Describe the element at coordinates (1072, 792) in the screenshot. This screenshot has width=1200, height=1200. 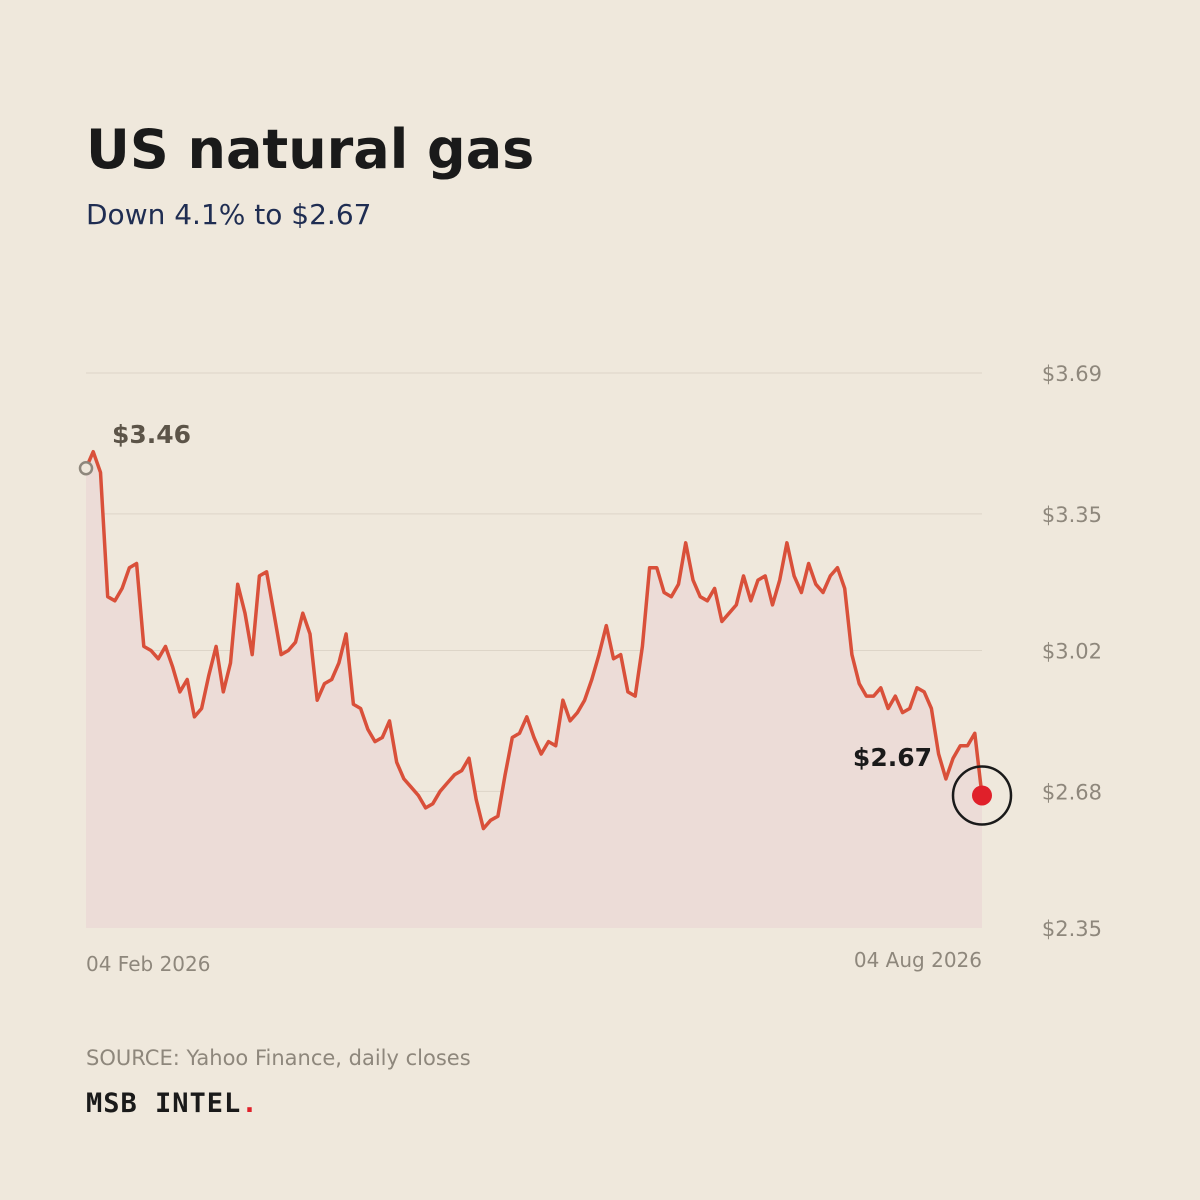
I see `y-tick-label: $2.68` at that location.